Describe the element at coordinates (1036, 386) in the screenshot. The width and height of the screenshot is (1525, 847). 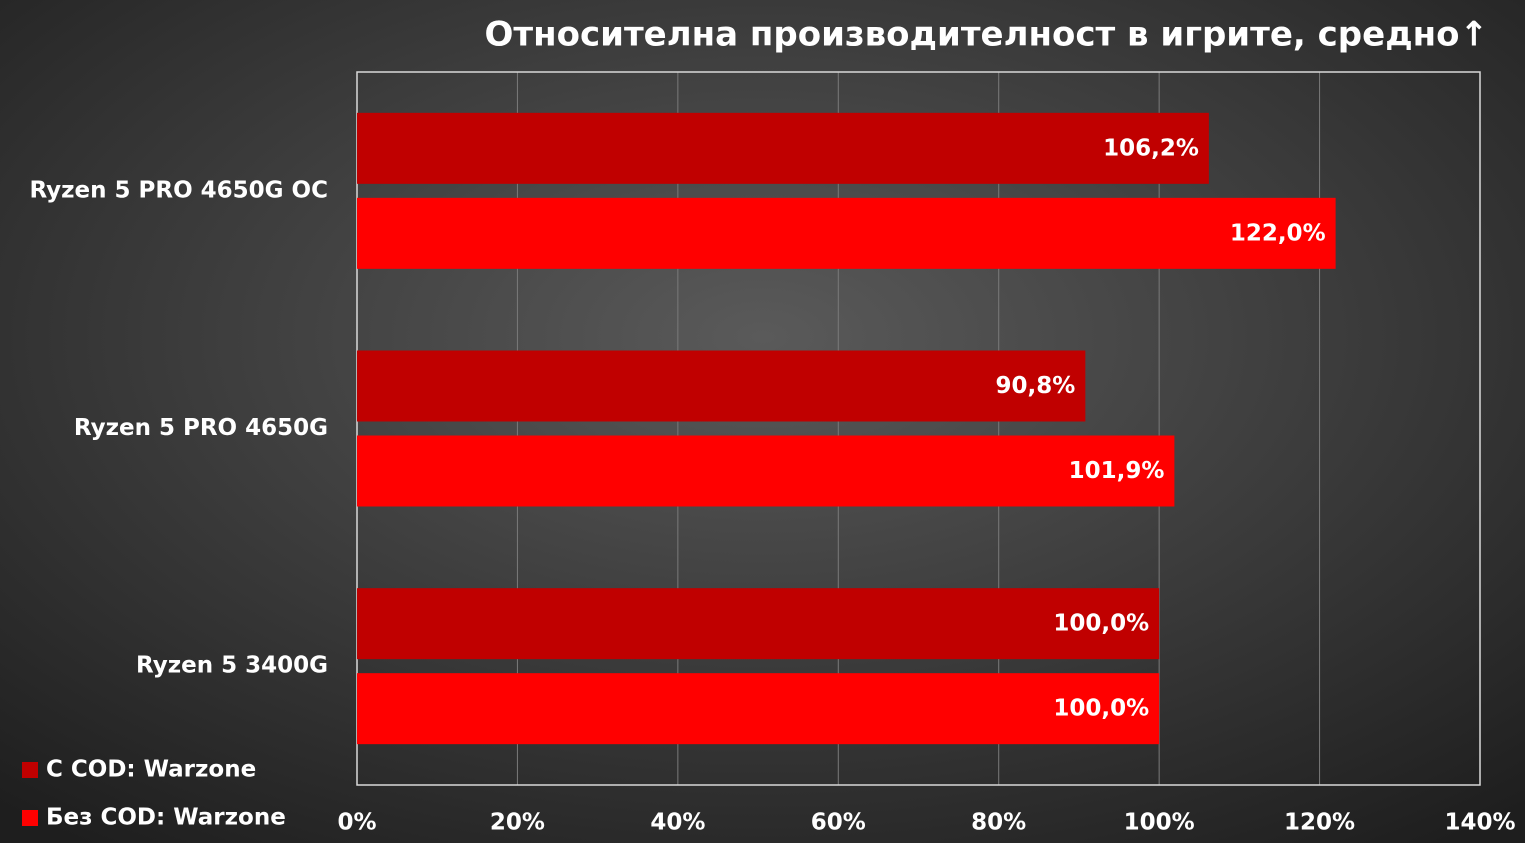
I see `value-label: 90,8%` at that location.